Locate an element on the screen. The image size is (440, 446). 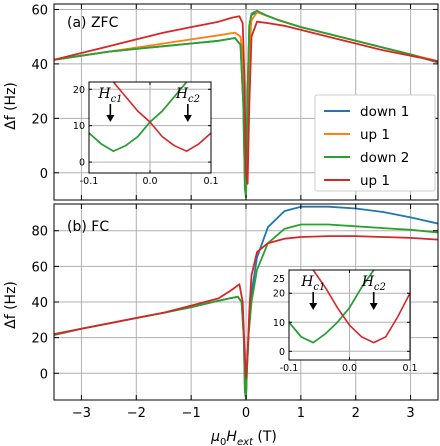
x-tick-label: −3 is located at coordinates (81, 413).